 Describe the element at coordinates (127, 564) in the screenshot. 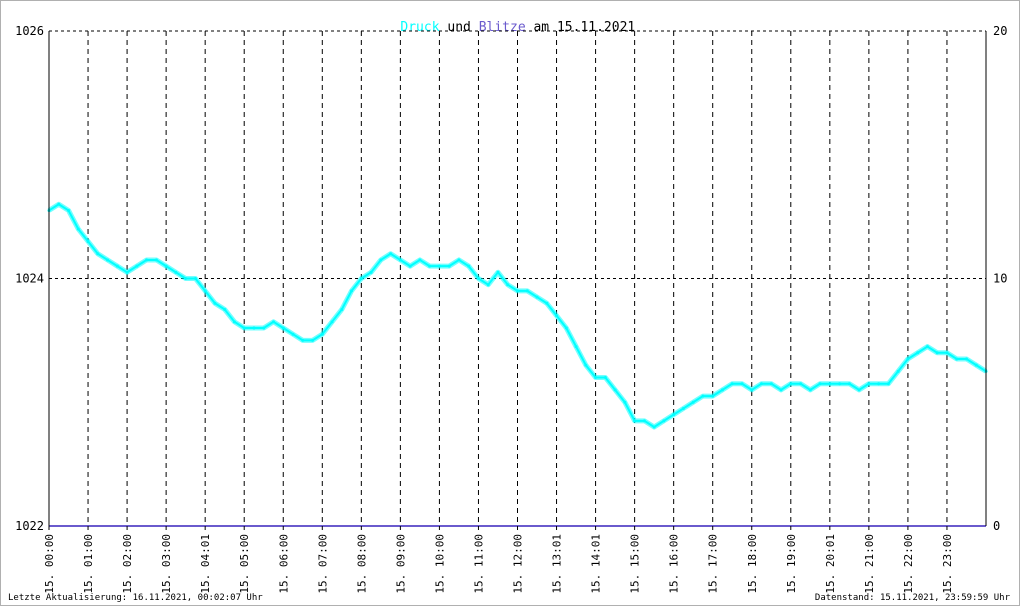

I see `x-tick-label: 15. 02:00` at that location.